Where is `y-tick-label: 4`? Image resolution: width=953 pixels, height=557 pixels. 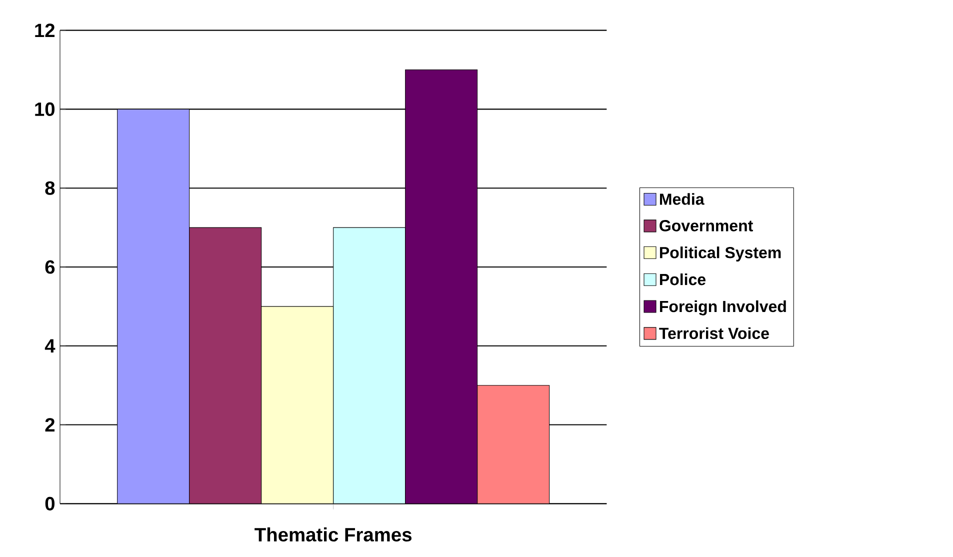
y-tick-label: 4 is located at coordinates (50, 345).